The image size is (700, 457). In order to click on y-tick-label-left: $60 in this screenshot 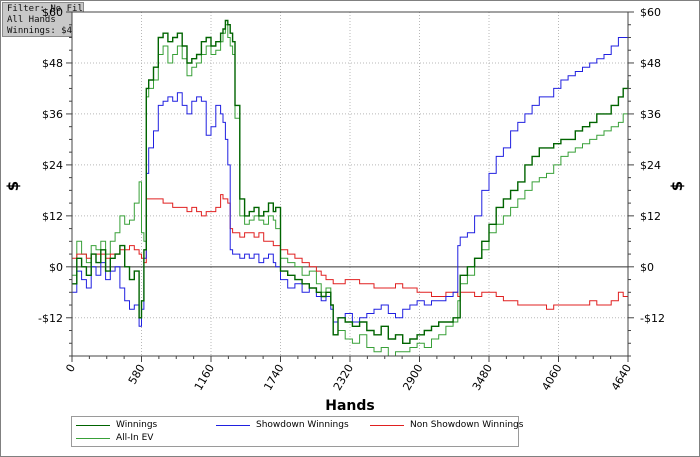, I will do `click(52, 12)`.